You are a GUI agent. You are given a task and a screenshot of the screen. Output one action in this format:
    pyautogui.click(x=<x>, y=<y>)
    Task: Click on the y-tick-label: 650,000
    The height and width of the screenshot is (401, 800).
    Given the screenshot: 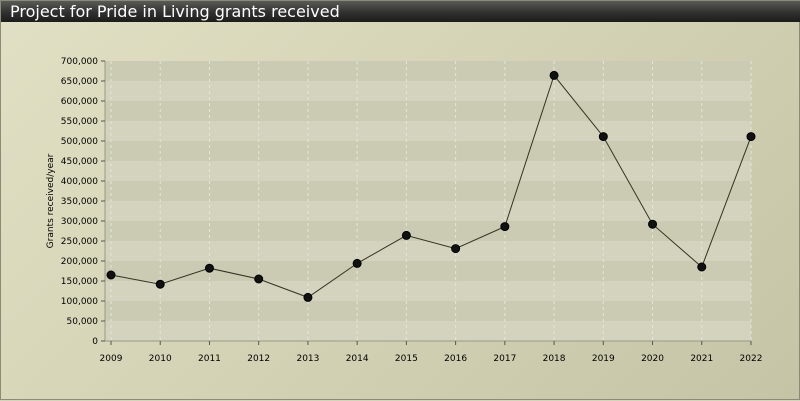 What is the action you would take?
    pyautogui.click(x=79, y=82)
    